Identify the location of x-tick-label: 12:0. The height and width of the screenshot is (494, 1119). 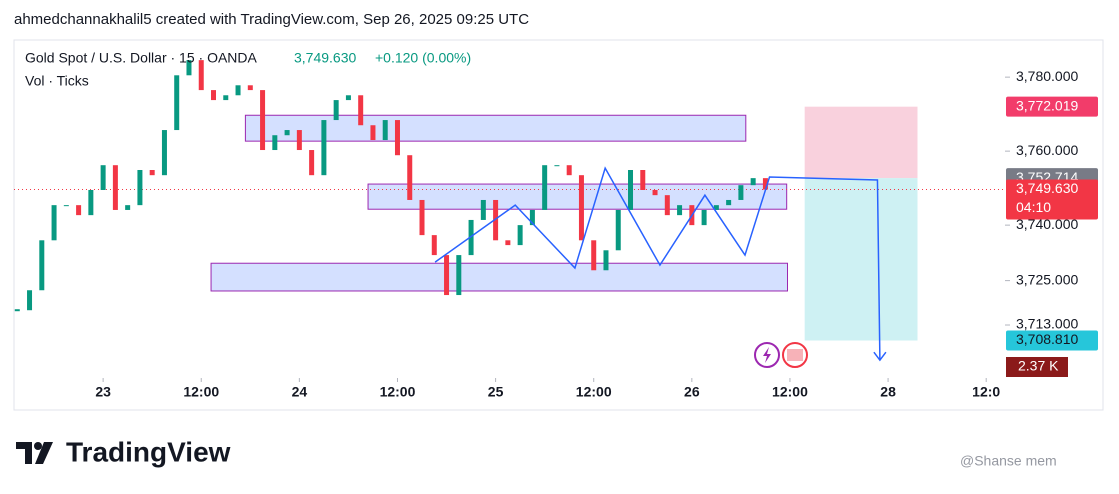
(986, 392).